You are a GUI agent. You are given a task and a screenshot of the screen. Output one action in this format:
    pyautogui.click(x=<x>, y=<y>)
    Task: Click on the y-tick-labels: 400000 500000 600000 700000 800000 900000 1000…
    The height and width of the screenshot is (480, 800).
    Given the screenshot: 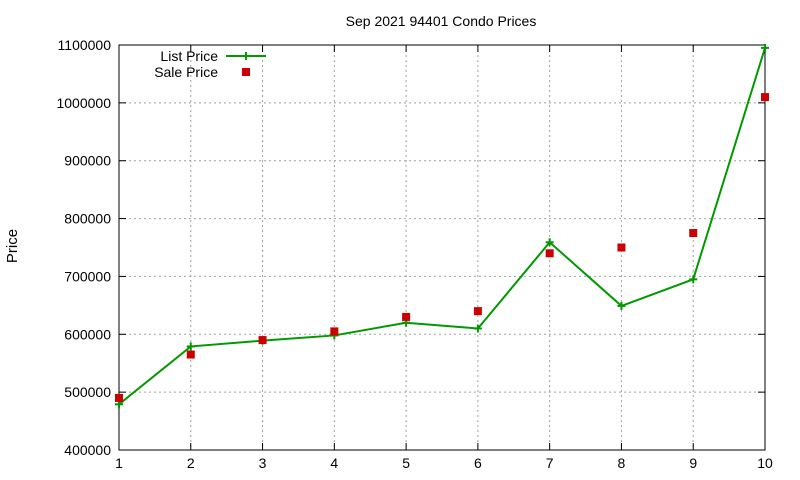 What is the action you would take?
    pyautogui.click(x=83, y=247)
    